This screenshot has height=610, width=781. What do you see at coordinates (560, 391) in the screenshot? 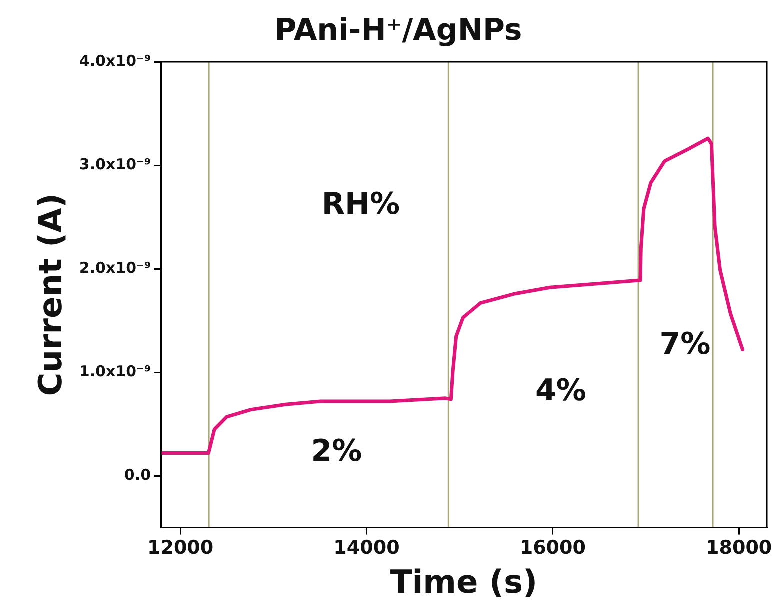
I see `annotation: 4%` at bounding box center [560, 391].